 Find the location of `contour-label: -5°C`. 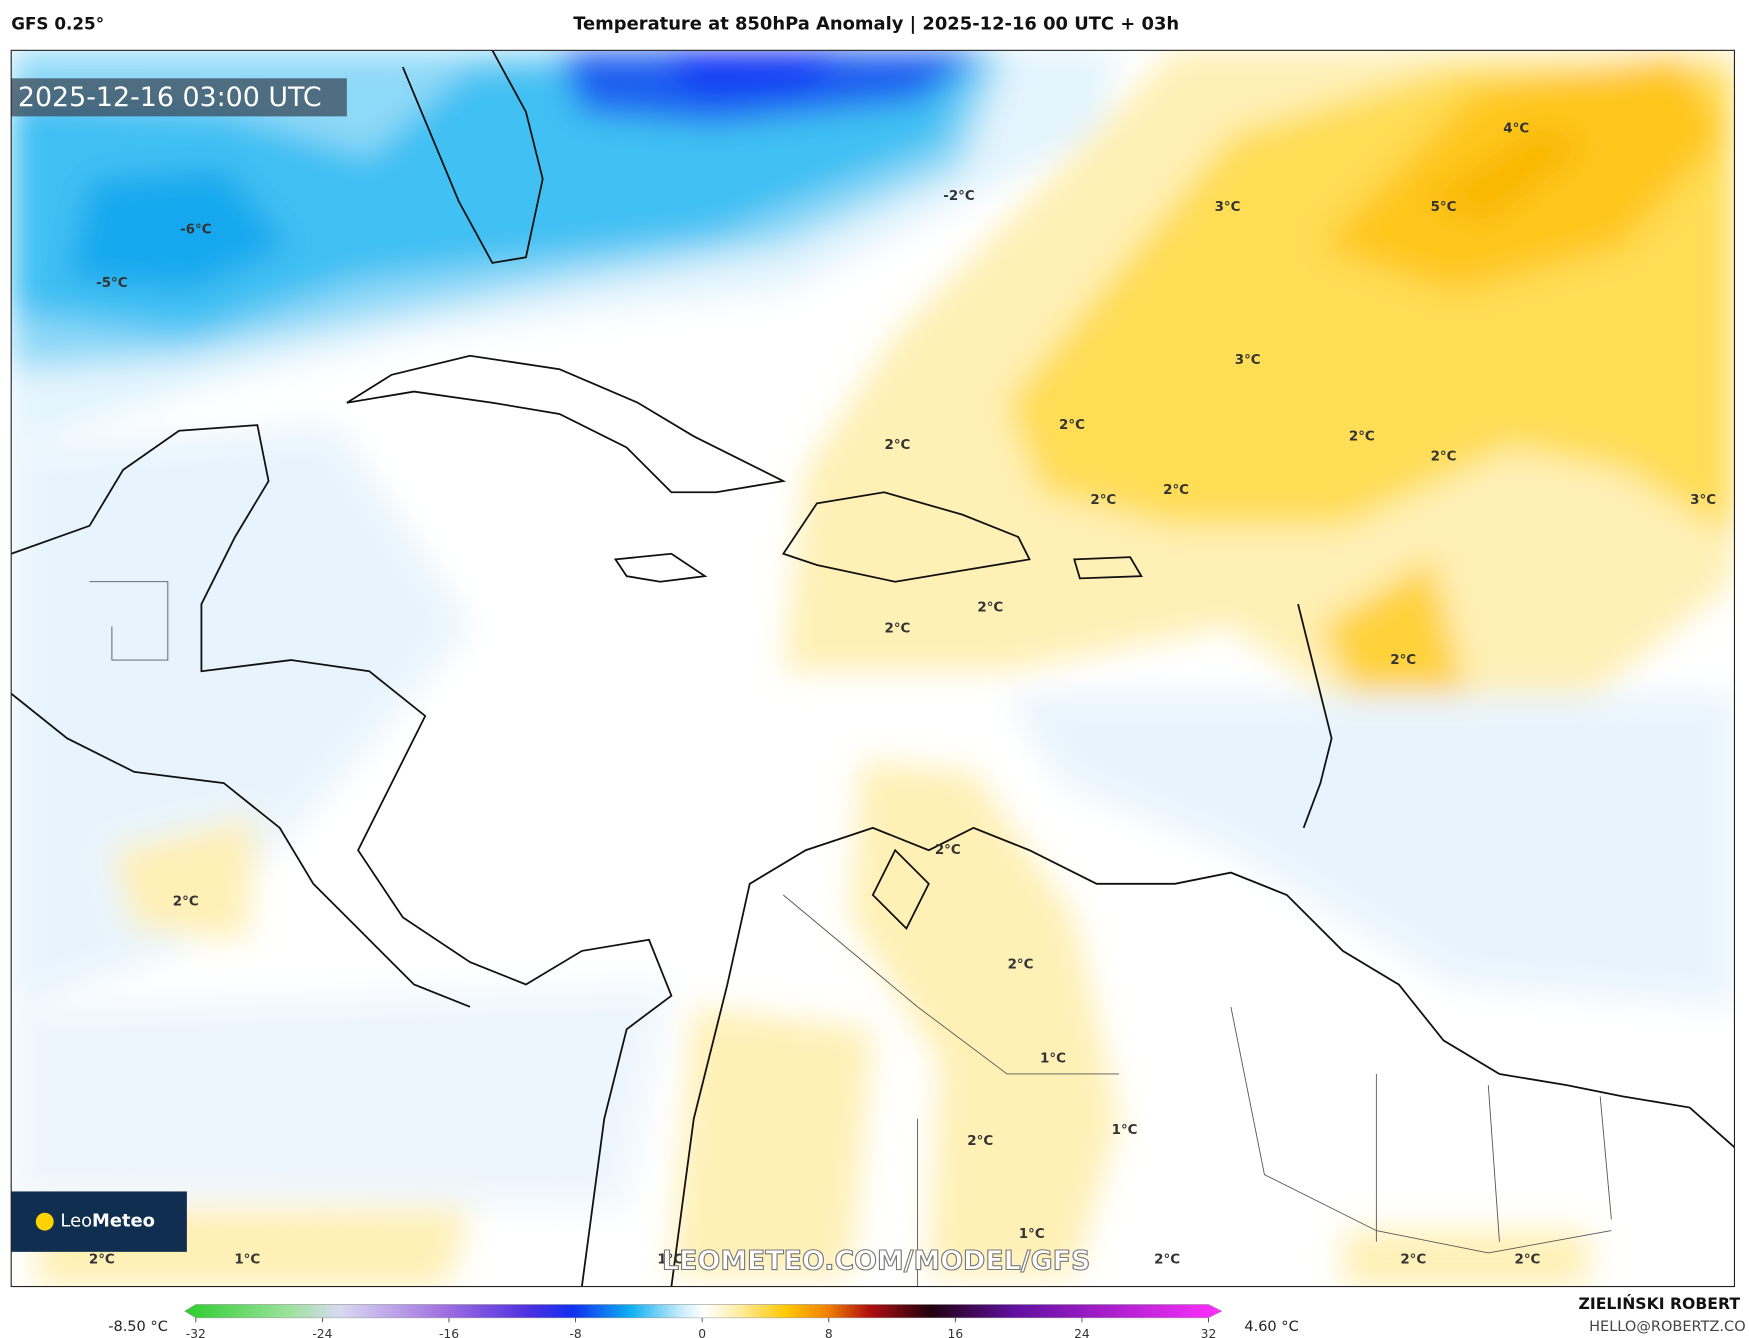

contour-label: -5°C is located at coordinates (111, 283).